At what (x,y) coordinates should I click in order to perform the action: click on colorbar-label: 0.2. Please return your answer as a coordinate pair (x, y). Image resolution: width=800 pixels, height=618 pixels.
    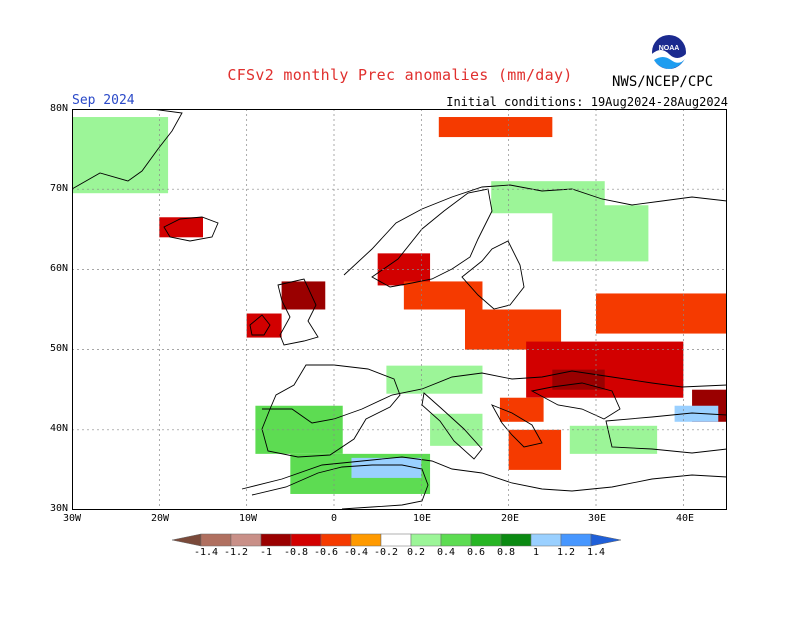
    Looking at the image, I should click on (416, 552).